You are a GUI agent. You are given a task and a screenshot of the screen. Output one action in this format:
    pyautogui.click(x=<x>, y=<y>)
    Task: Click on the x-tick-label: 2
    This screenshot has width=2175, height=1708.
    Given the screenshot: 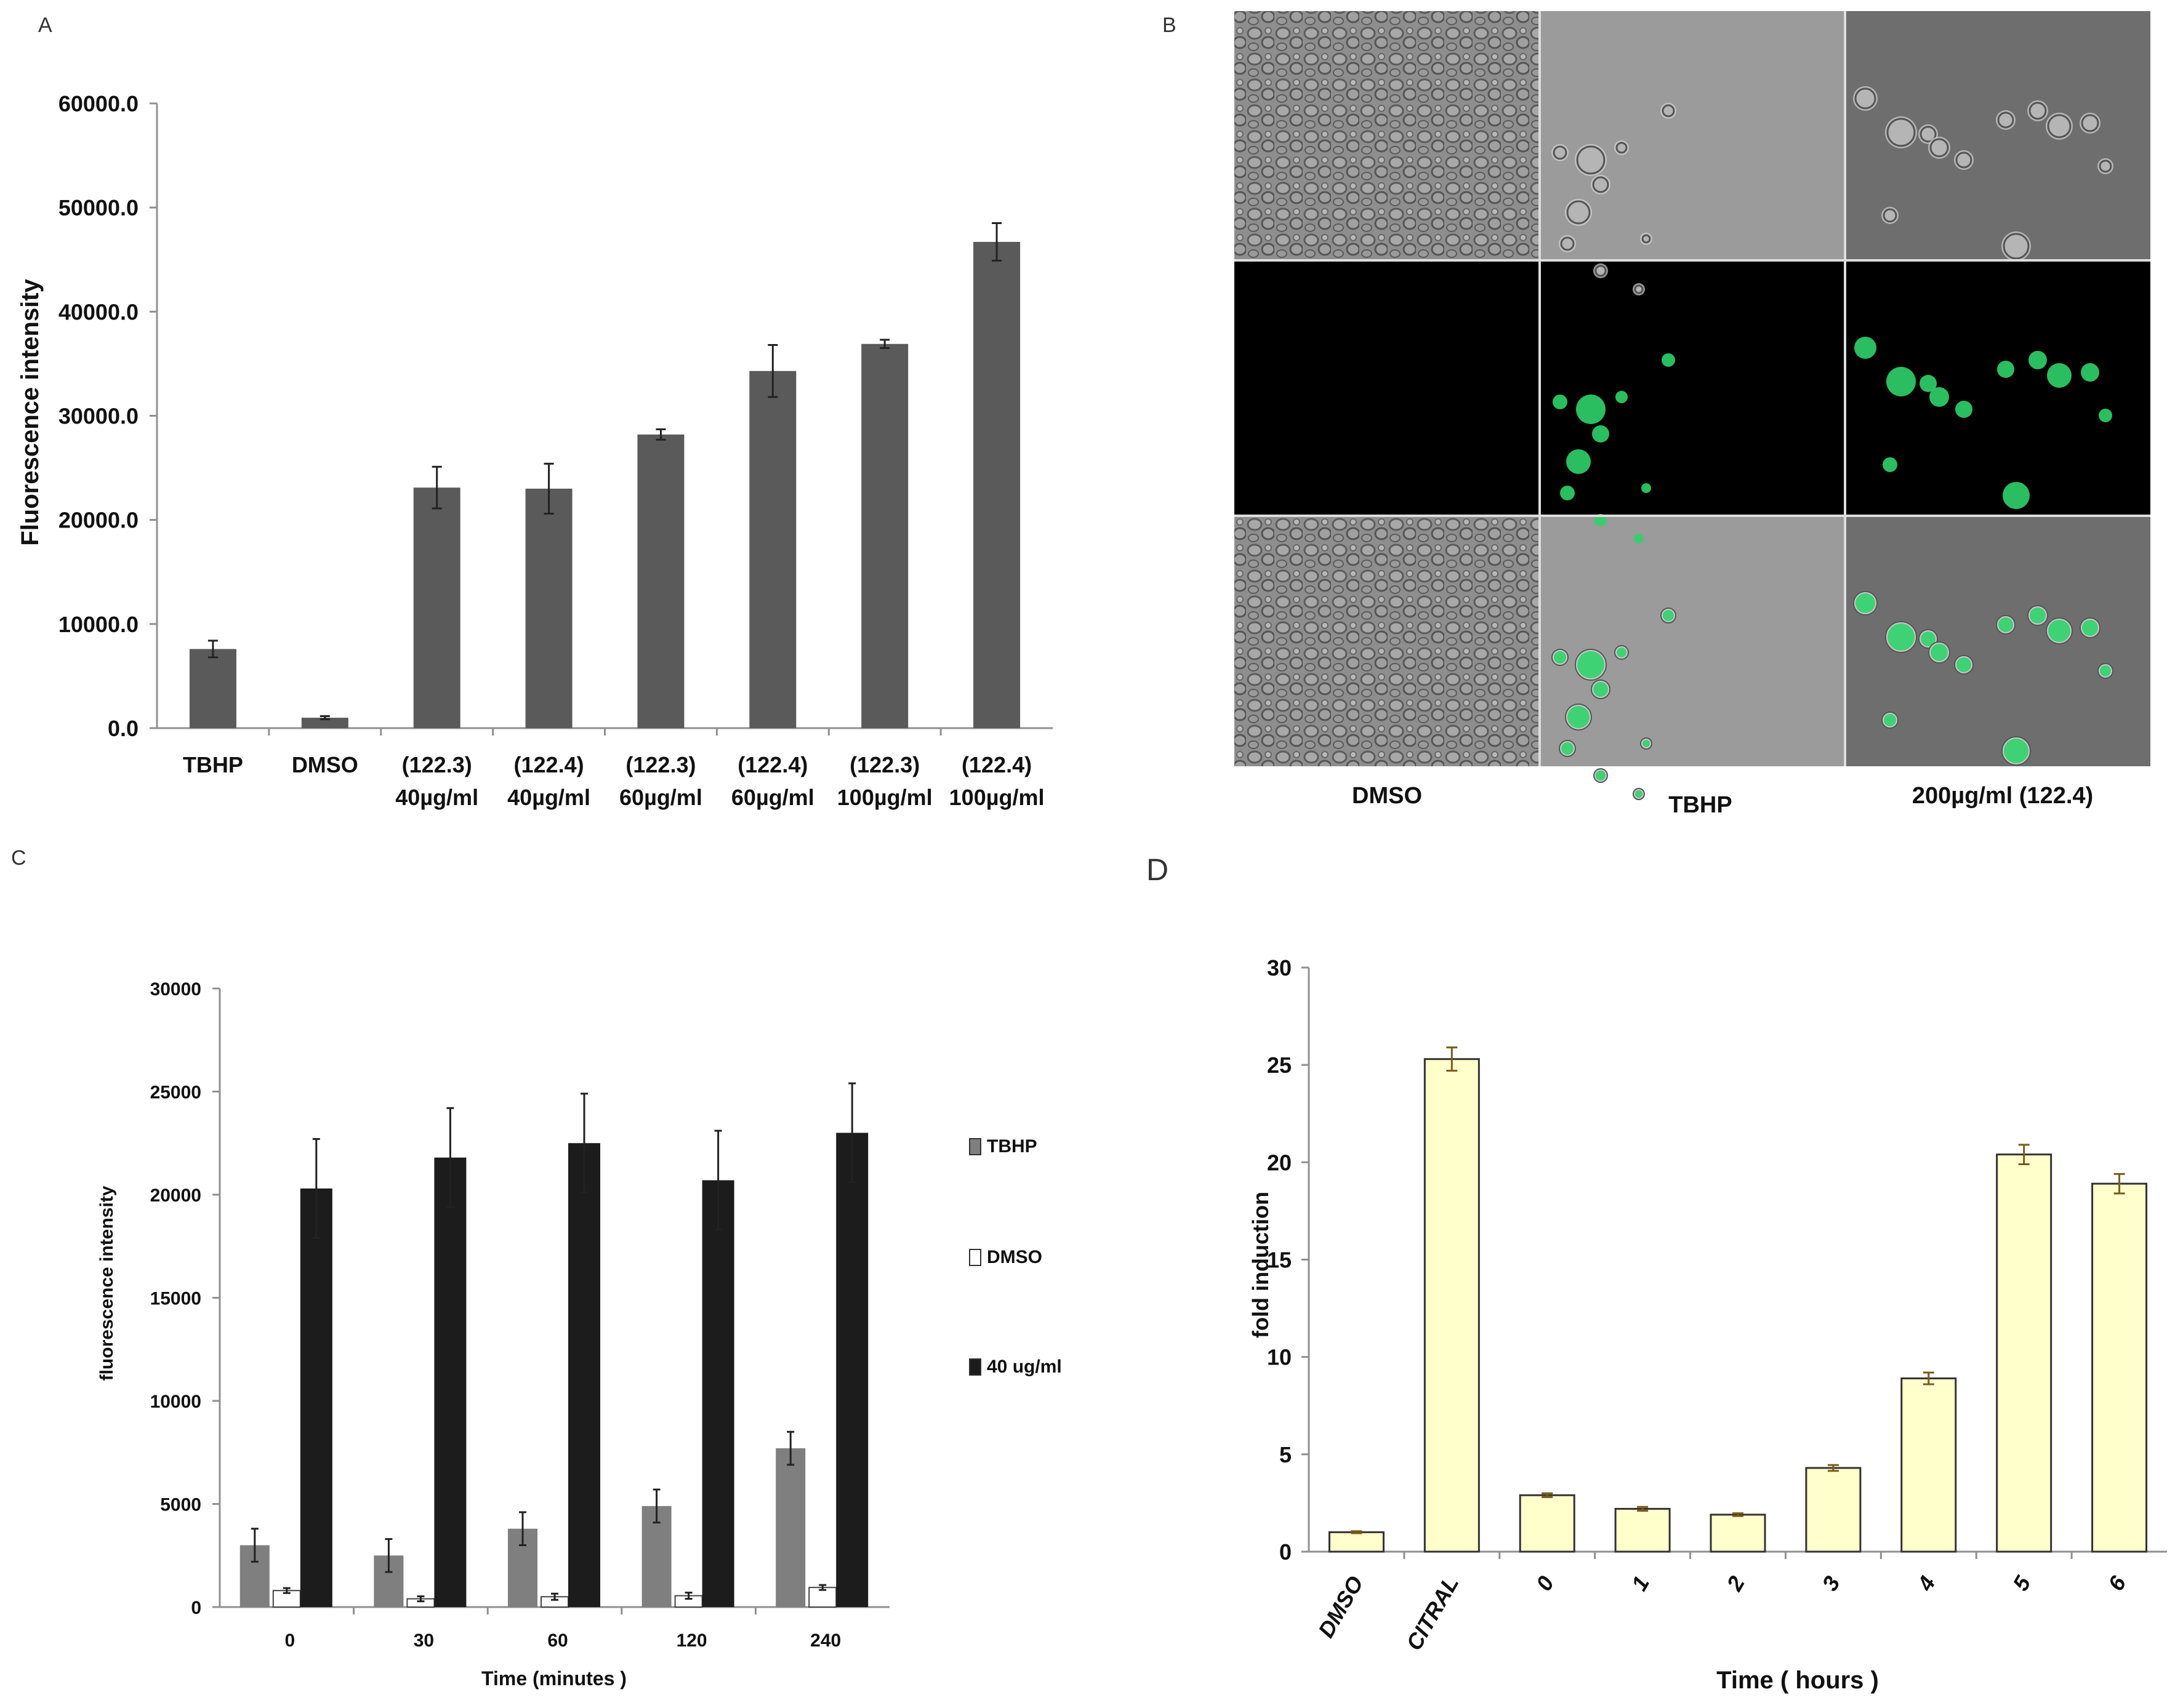 What is the action you would take?
    pyautogui.click(x=1735, y=1584)
    